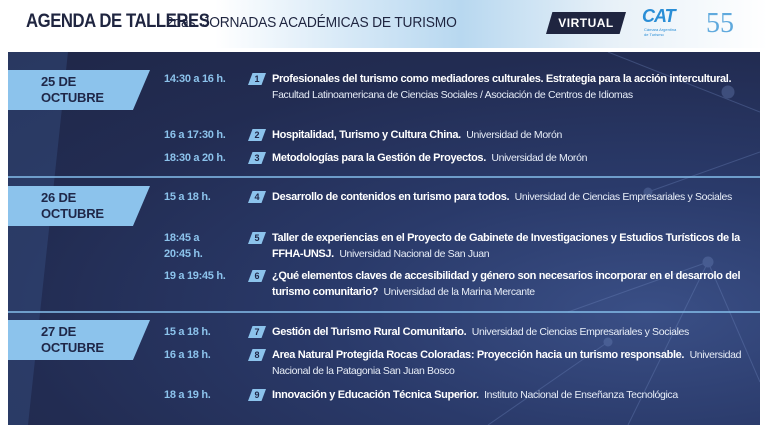  Describe the element at coordinates (183, 246) in the screenshot. I see `session-time: 18:45 a 20:45 h.` at that location.